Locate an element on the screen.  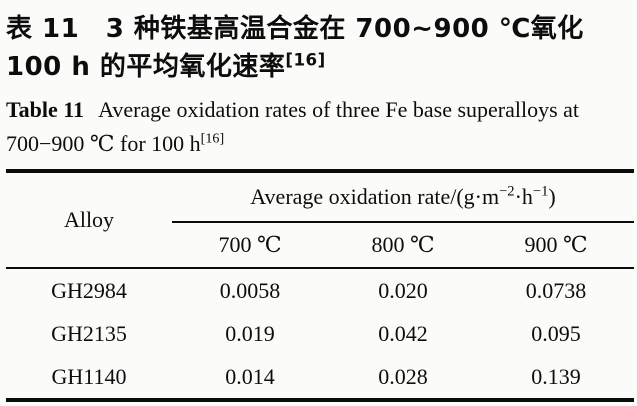
unit-mid: ·h is located at coordinates (523, 196).